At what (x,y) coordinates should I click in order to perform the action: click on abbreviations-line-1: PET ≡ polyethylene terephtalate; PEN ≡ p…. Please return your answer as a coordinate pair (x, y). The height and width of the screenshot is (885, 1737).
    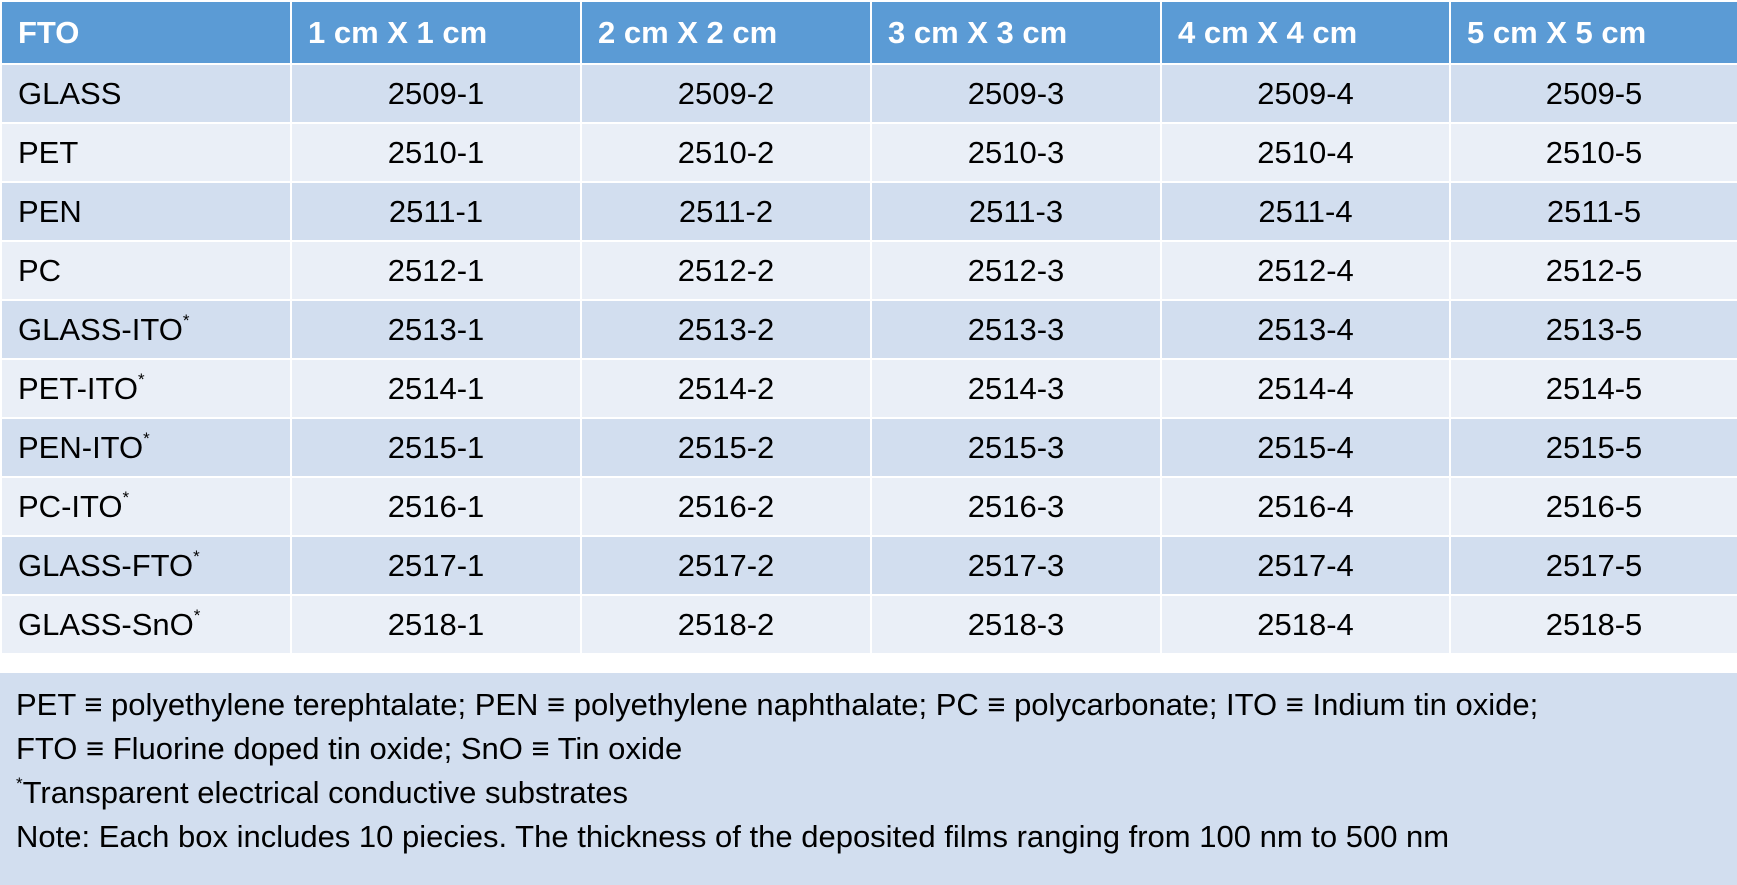
    Looking at the image, I should click on (777, 704).